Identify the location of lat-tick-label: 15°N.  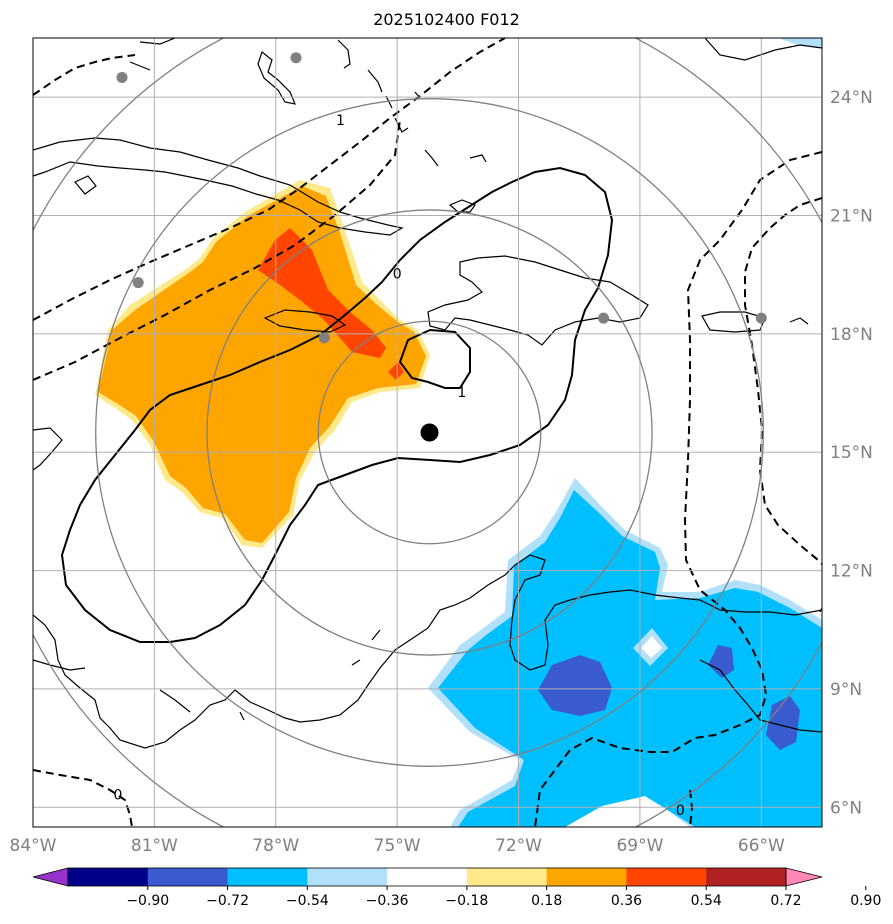
(851, 453).